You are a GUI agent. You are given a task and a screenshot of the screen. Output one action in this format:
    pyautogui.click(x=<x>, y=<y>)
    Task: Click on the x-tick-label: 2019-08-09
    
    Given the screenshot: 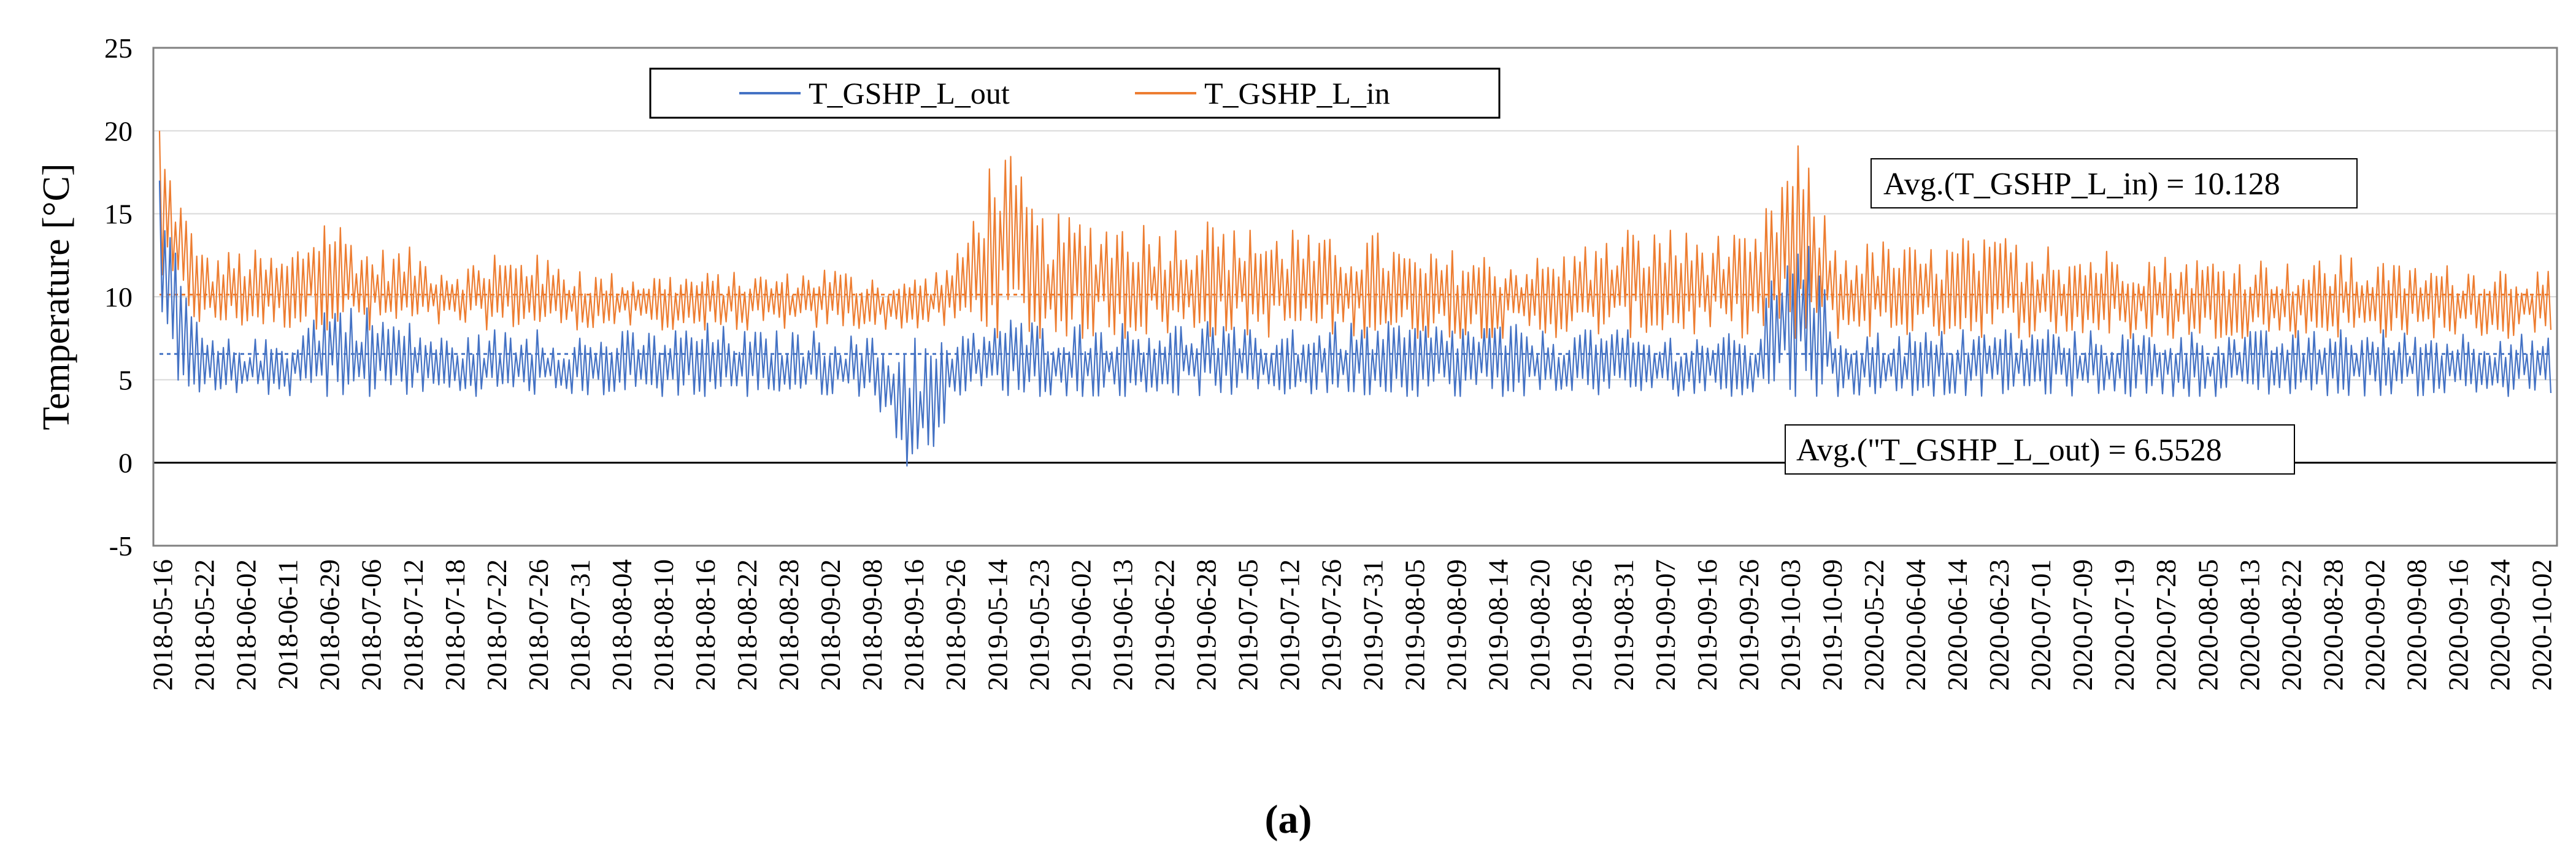 What is the action you would take?
    pyautogui.click(x=1457, y=625)
    